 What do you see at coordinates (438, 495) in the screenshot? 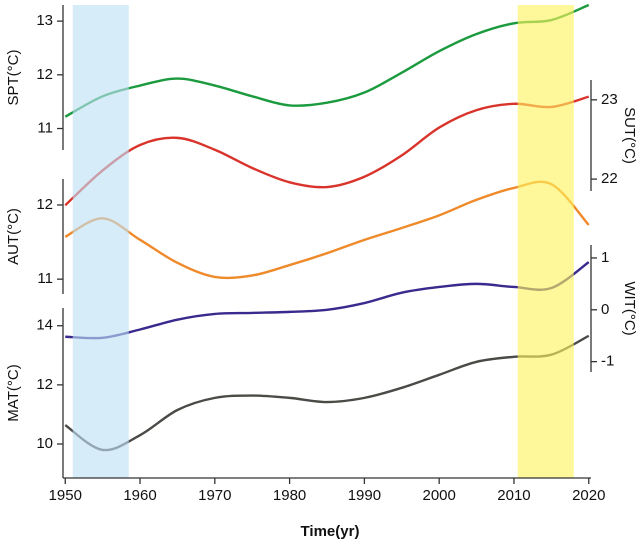
I see `x-tick-label: 2000` at bounding box center [438, 495].